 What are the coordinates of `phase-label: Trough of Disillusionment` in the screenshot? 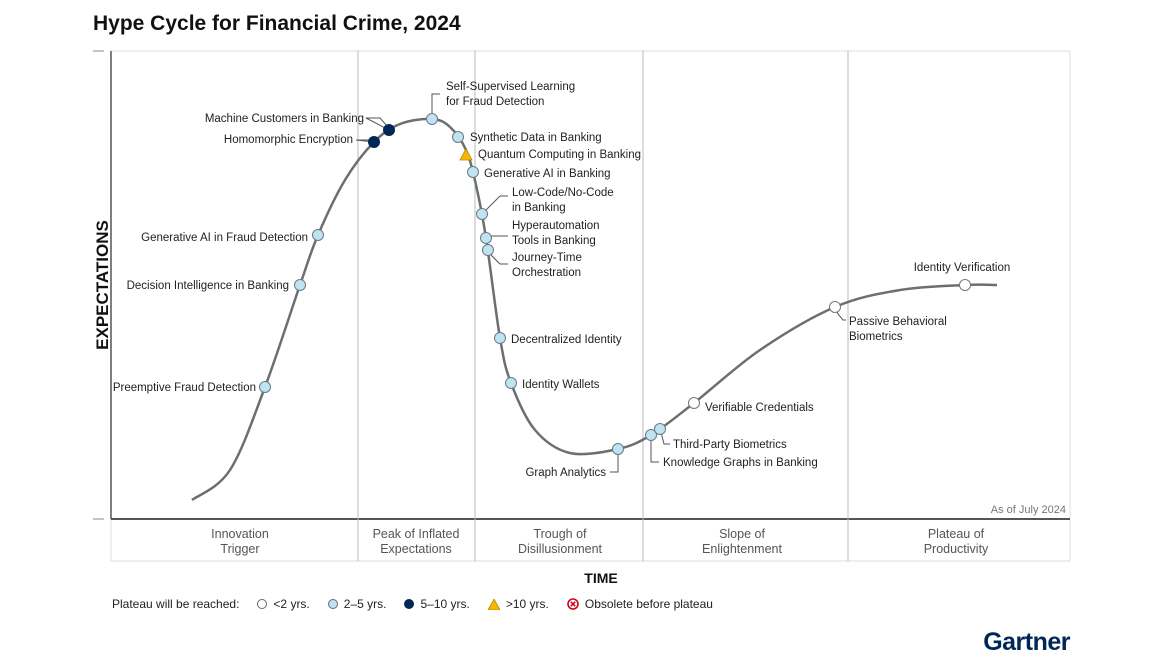 It's located at (560, 541).